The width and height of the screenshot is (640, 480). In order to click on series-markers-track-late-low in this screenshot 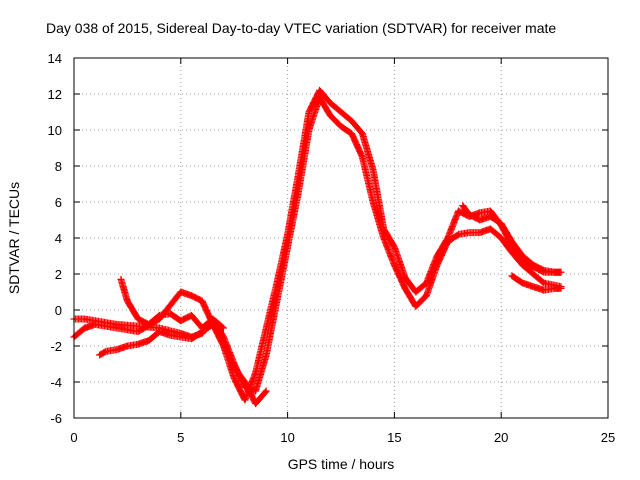, I will do `click(536, 283)`.